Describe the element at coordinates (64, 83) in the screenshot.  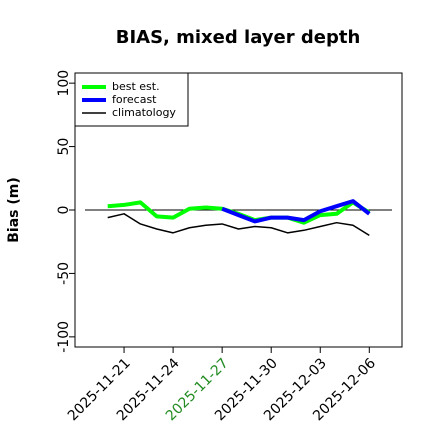
I see `y-tick-label: 100` at that location.